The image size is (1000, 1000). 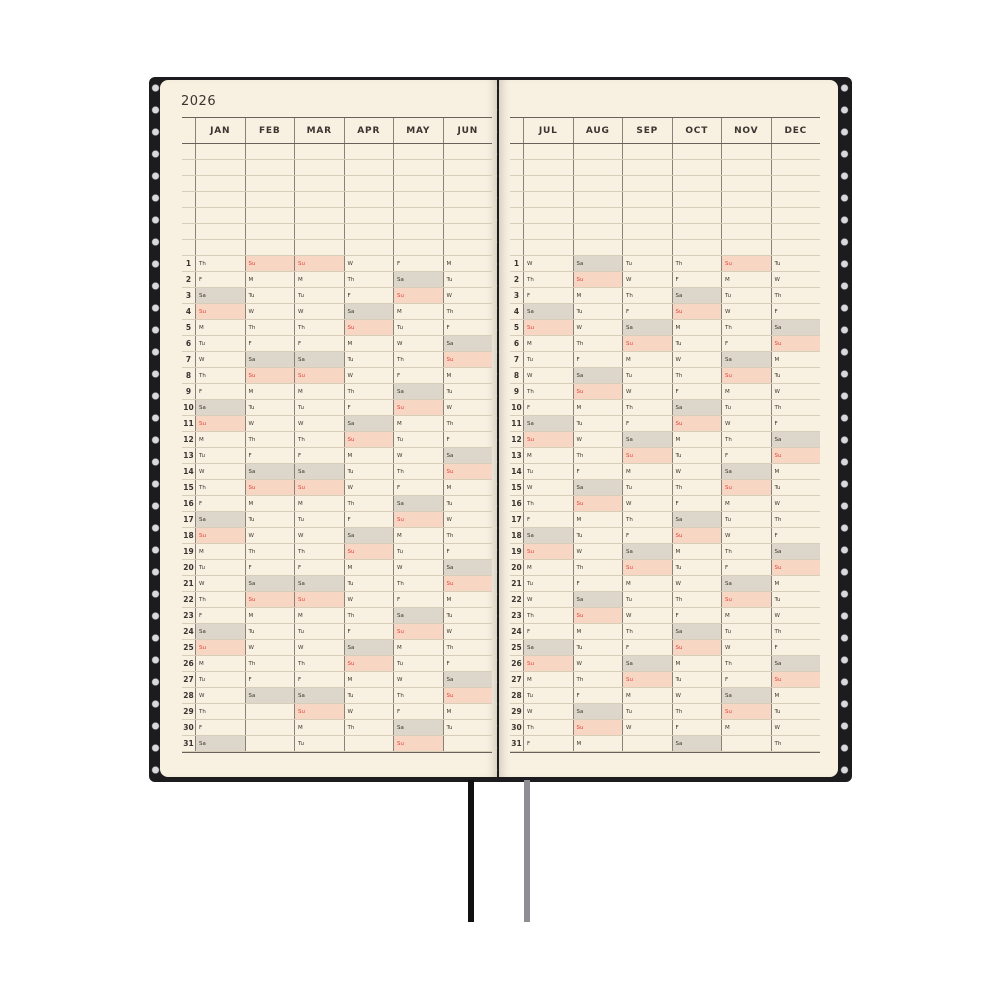 What do you see at coordinates (270, 711) in the screenshot?
I see `day-cell` at bounding box center [270, 711].